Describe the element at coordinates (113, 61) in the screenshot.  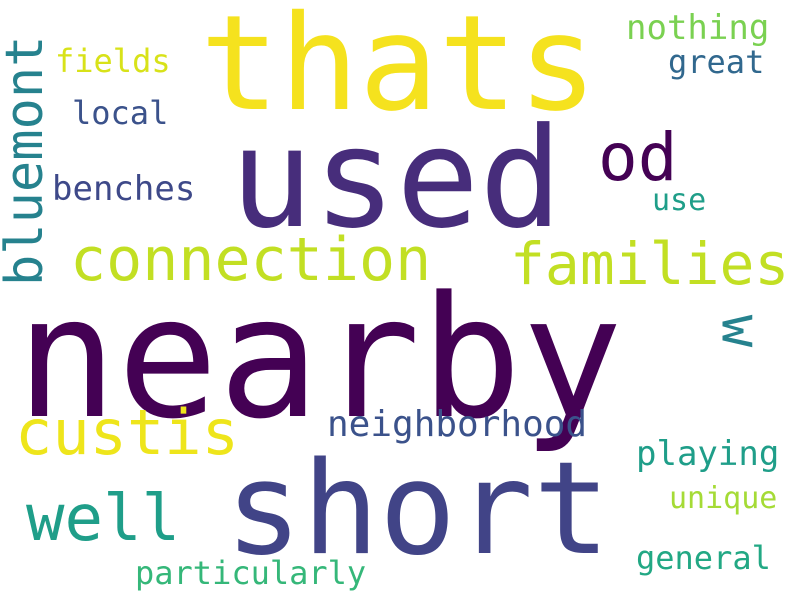
I see `word-fields: fields` at that location.